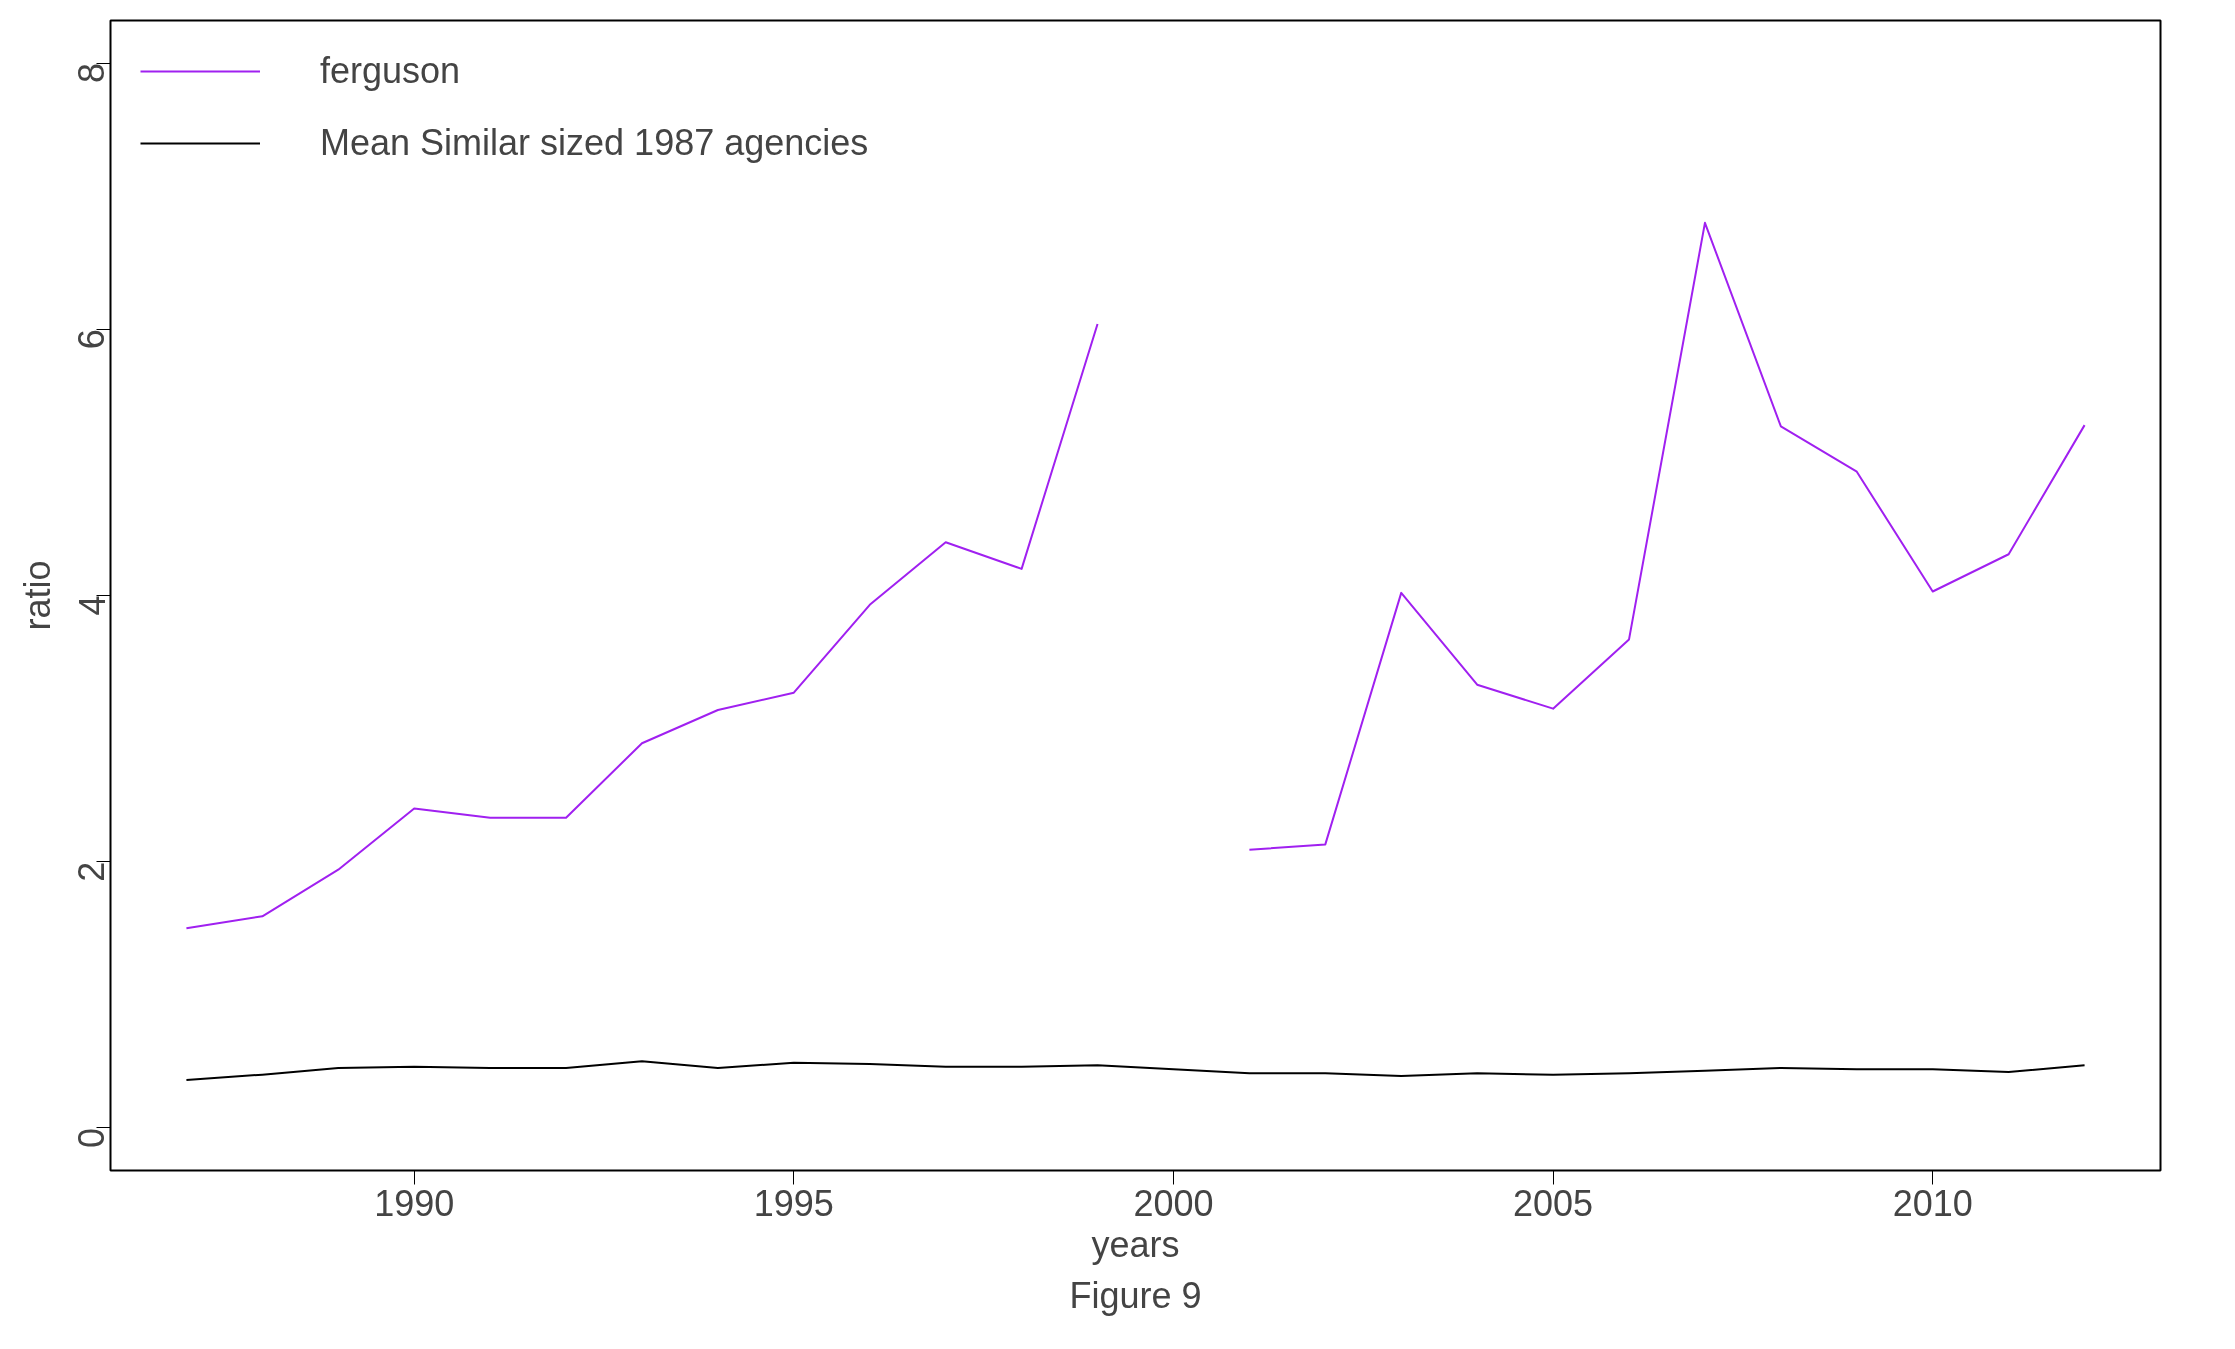  What do you see at coordinates (1553, 1203) in the screenshot?
I see `x-tick-label: 2005` at bounding box center [1553, 1203].